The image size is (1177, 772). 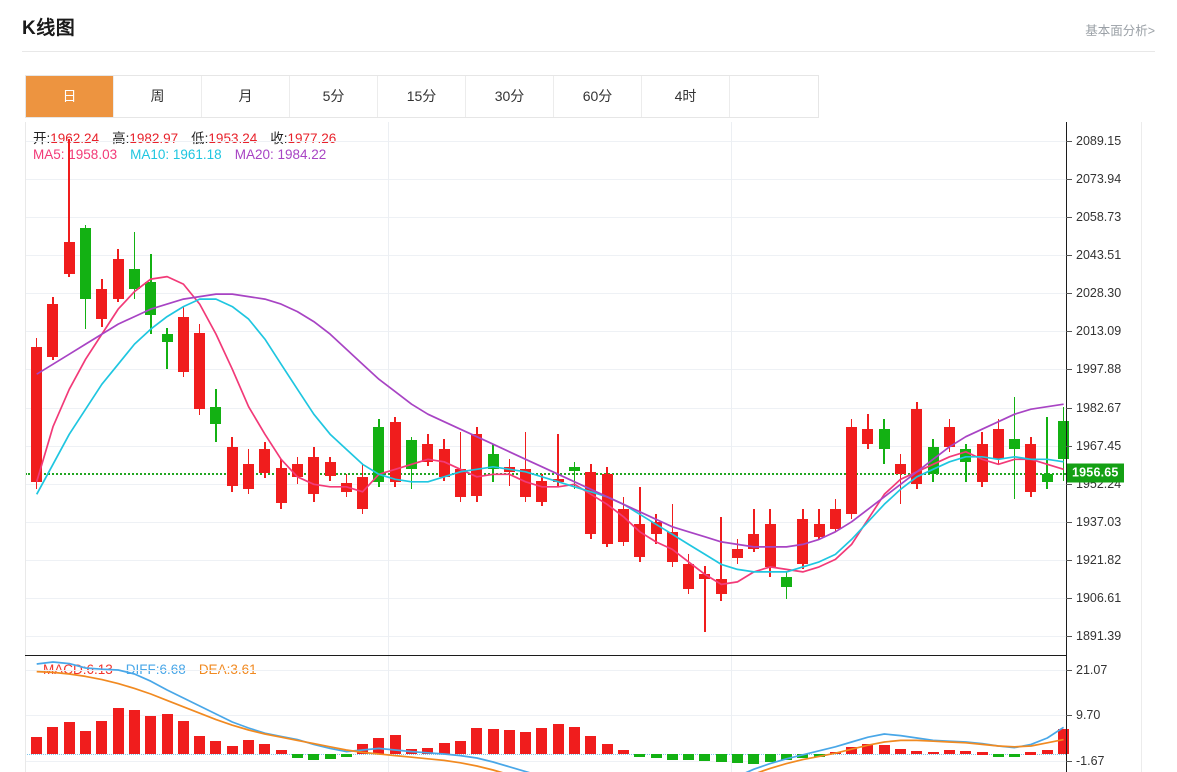 I want to click on macd-axis-label: 21.07, so click(x=1092, y=669).